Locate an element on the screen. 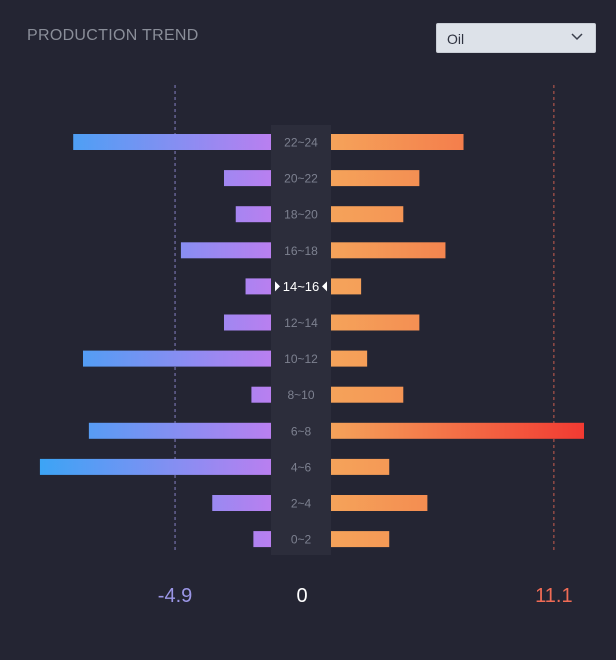 Image resolution: width=616 pixels, height=660 pixels. bar-right-10~12 is located at coordinates (349, 358).